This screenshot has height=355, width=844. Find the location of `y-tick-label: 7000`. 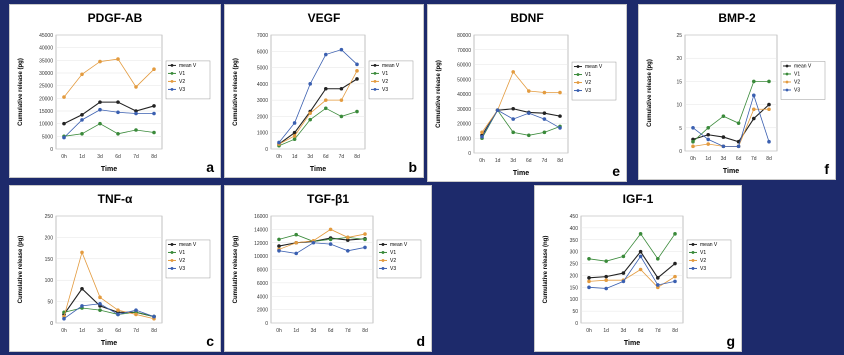

y-tick-label: 7000 is located at coordinates (262, 36).